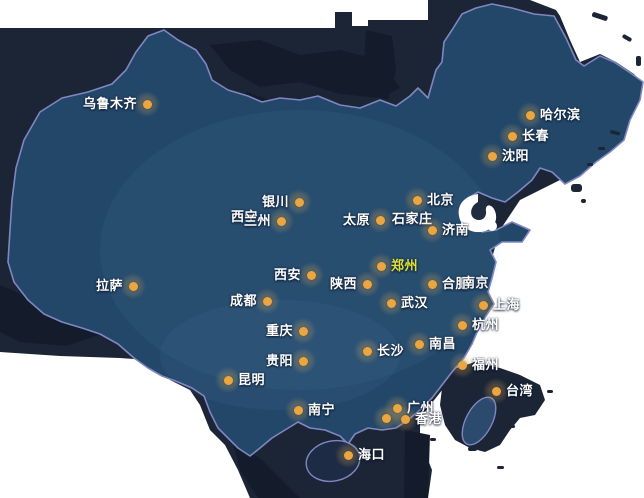  I want to click on city-label: 海口, so click(372, 454).